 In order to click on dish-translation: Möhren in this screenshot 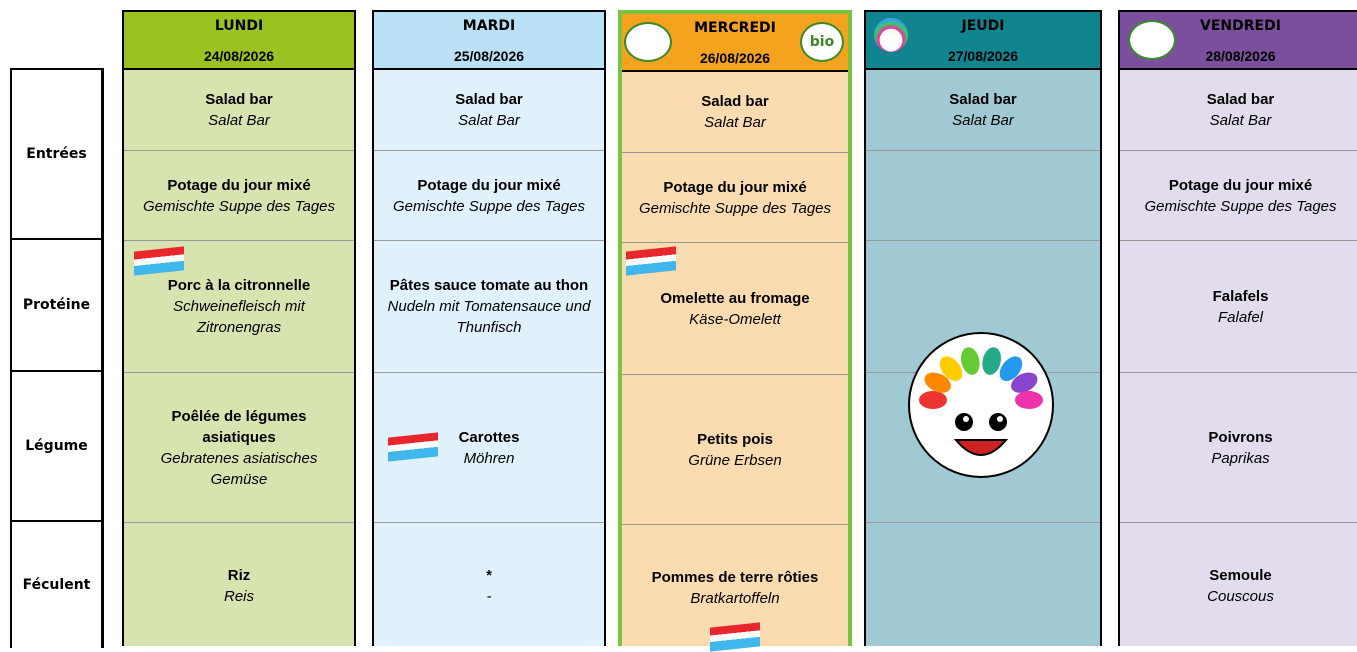, I will do `click(489, 458)`.